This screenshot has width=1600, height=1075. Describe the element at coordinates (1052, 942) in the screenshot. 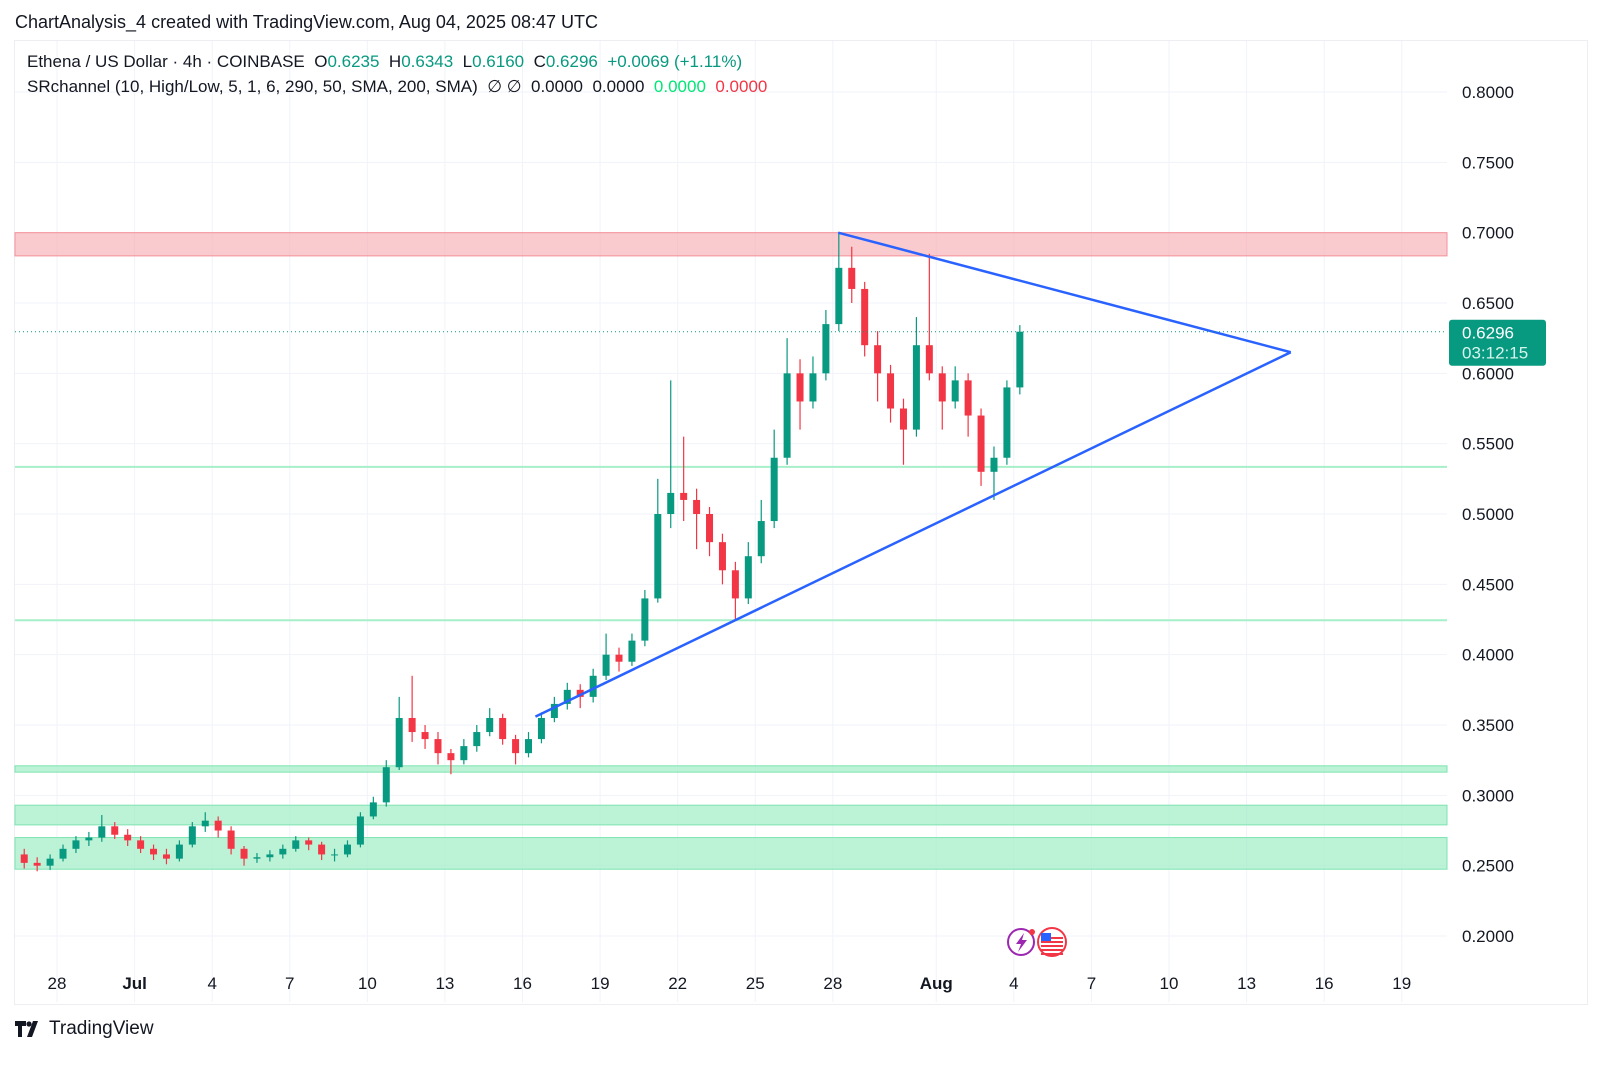

I see `us-flag-icon` at that location.